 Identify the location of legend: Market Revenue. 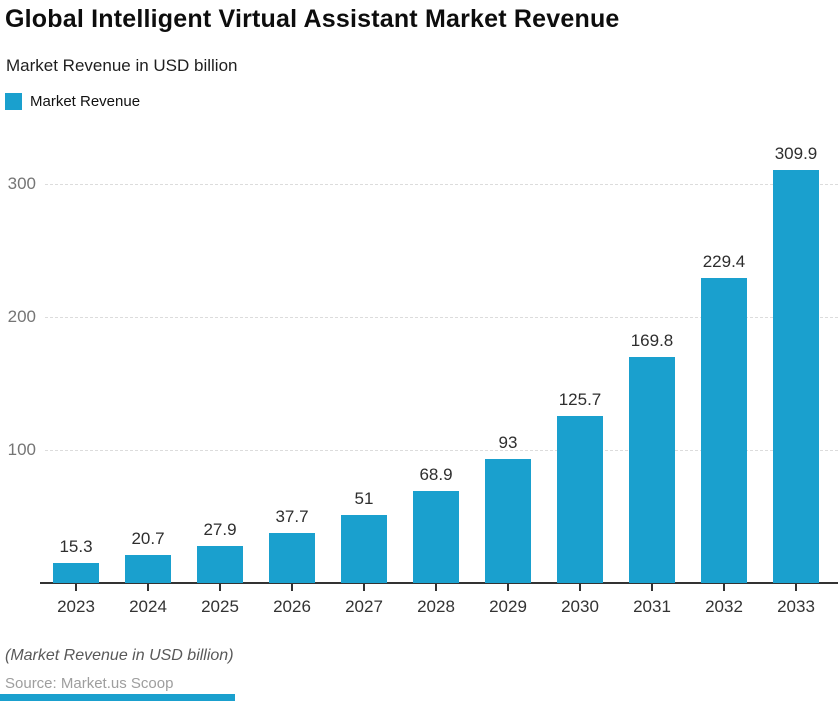
(72, 101).